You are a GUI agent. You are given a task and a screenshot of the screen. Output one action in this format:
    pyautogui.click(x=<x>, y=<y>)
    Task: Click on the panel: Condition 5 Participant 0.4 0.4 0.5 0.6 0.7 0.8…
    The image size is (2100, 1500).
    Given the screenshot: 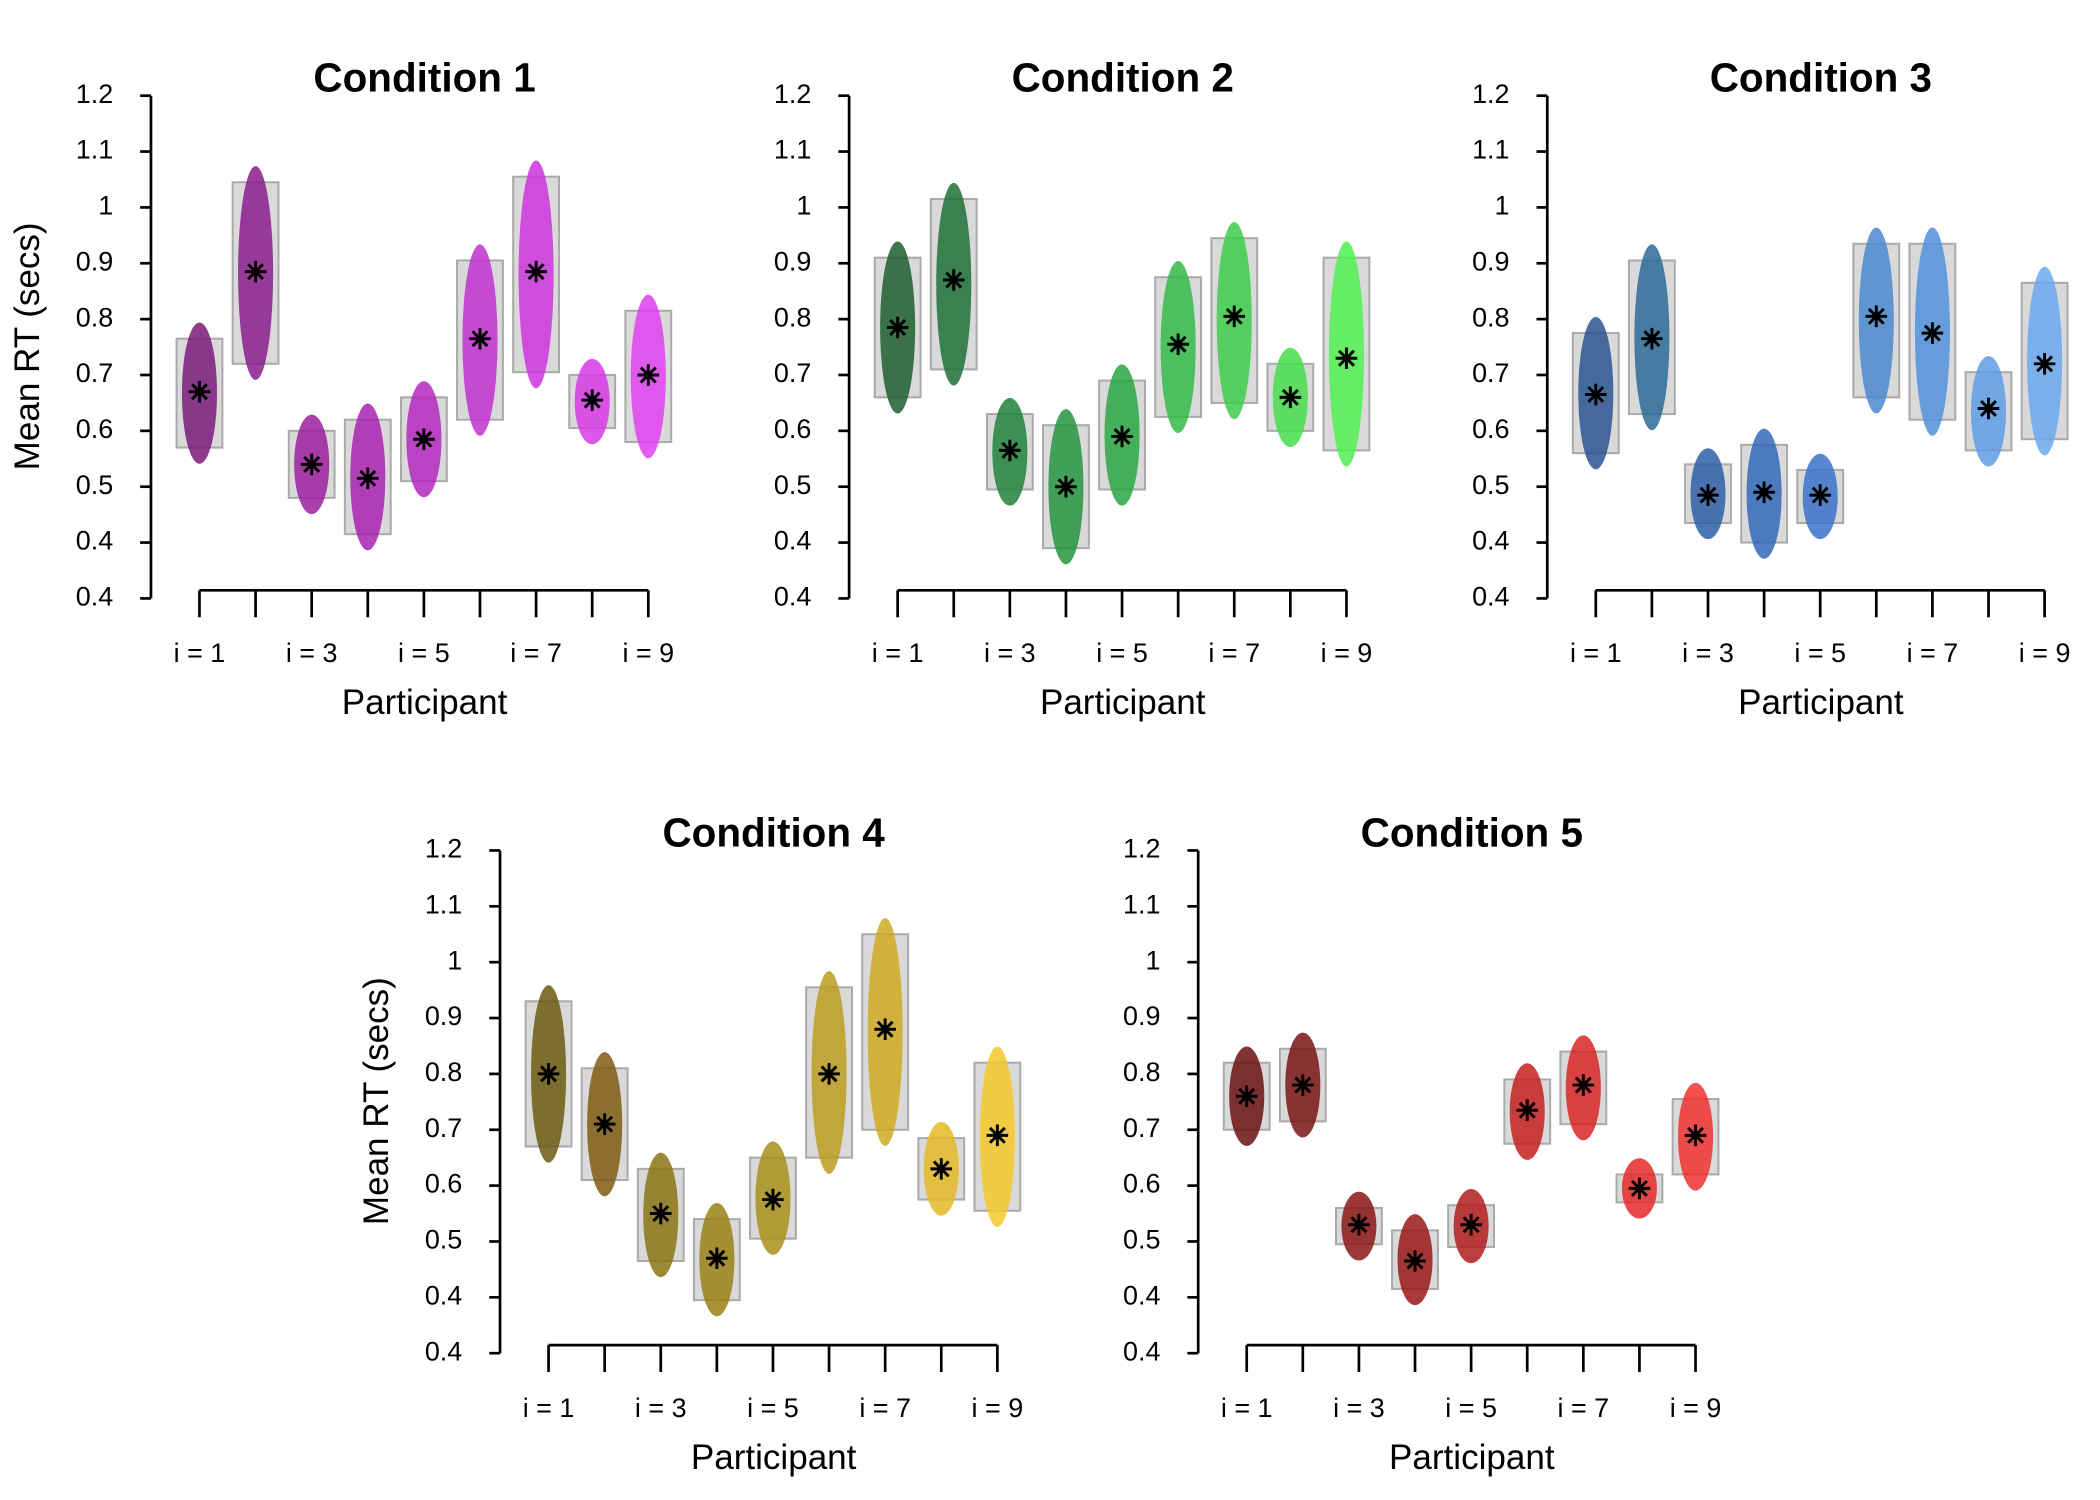 What is the action you would take?
    pyautogui.click(x=1422, y=1143)
    